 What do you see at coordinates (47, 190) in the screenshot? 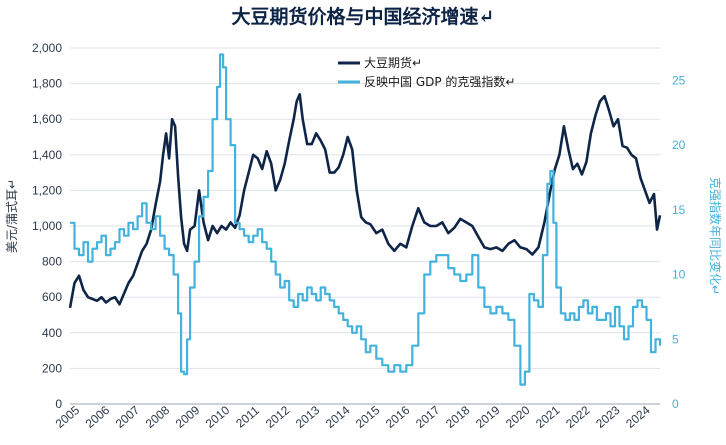
I see `left-y-tick-label: 1,200` at bounding box center [47, 190].